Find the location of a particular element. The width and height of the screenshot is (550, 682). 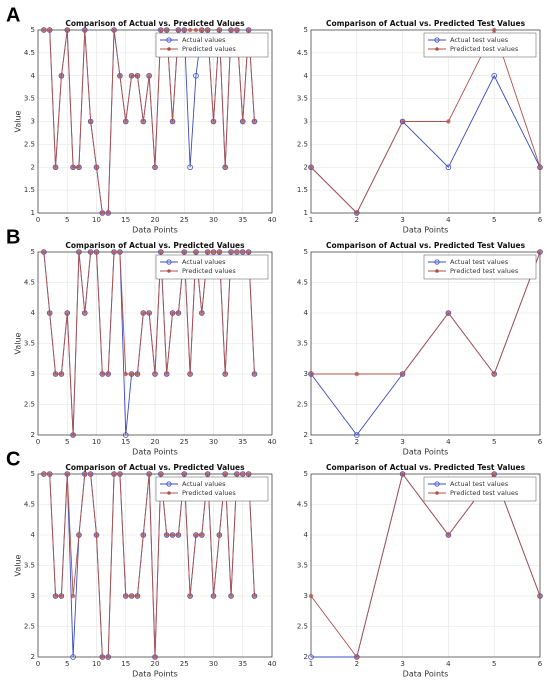

x-tick-label: 40 is located at coordinates (272, 442).